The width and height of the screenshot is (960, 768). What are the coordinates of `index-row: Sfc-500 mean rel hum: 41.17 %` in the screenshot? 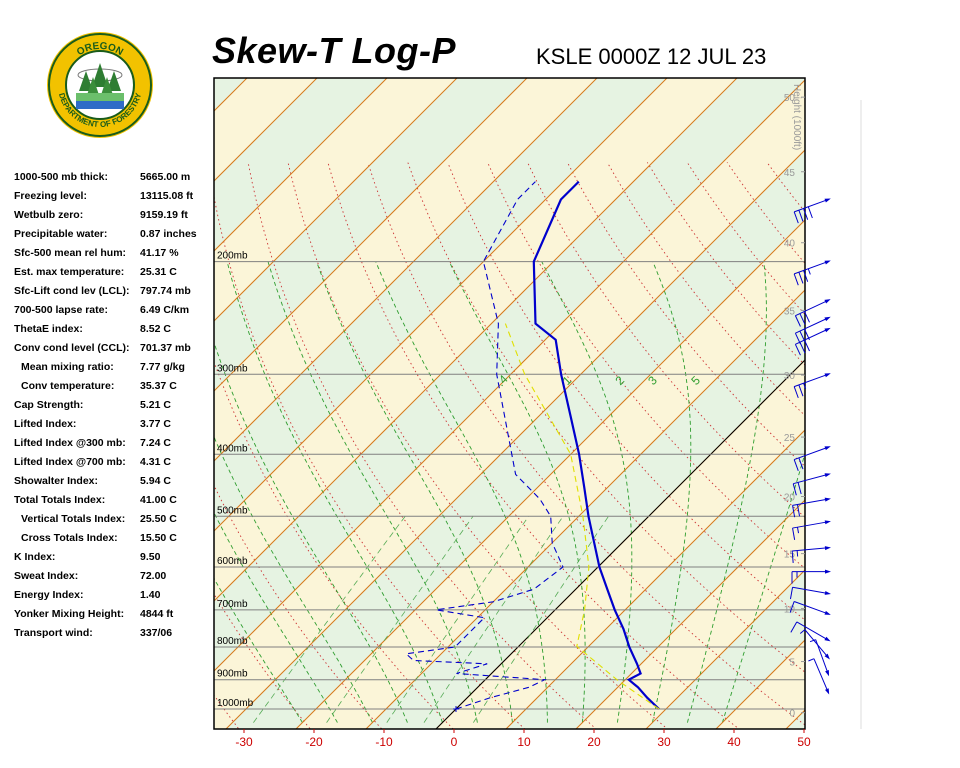 It's located at (114, 253).